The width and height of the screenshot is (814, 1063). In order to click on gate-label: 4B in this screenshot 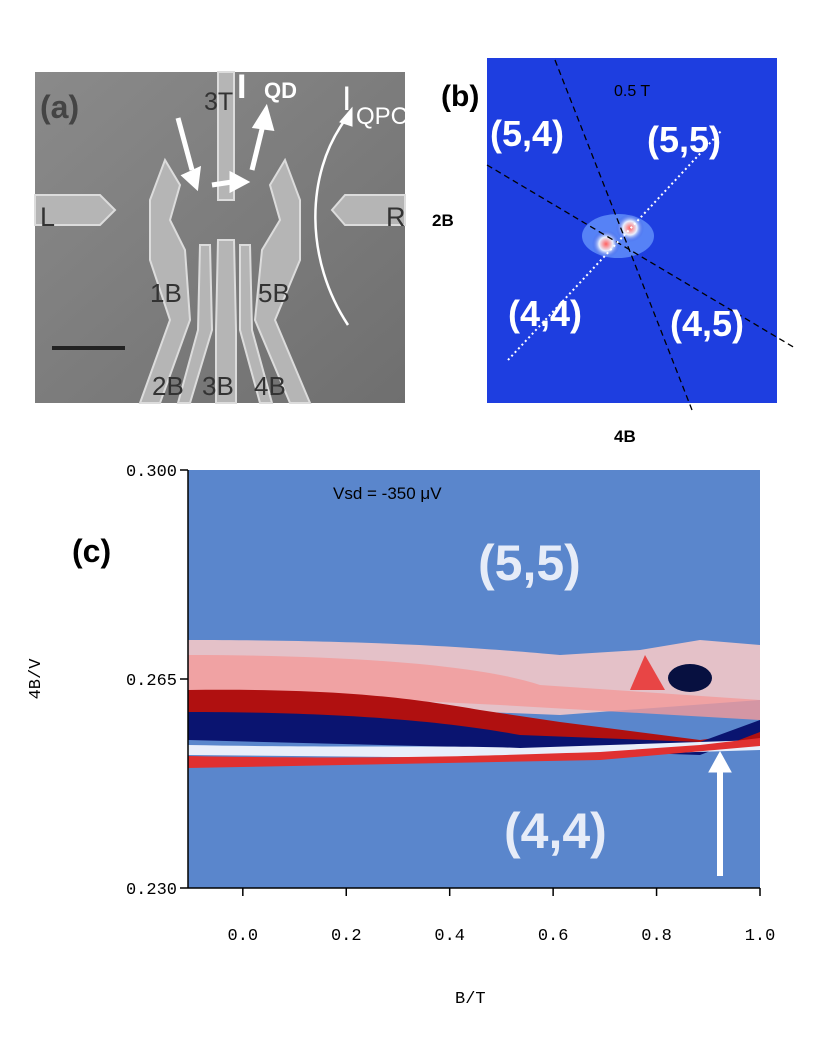, I will do `click(270, 386)`.